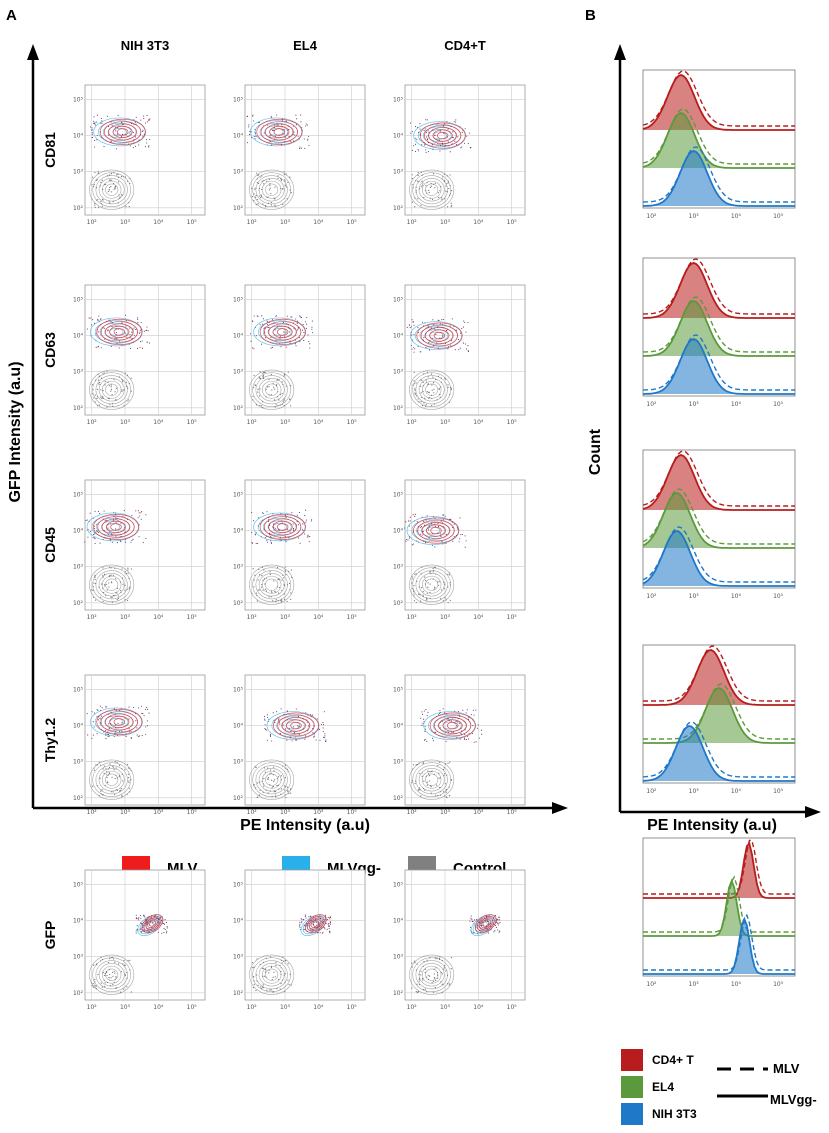 The height and width of the screenshot is (1133, 829). Describe the element at coordinates (465, 740) in the screenshot. I see `plot-frame` at that location.